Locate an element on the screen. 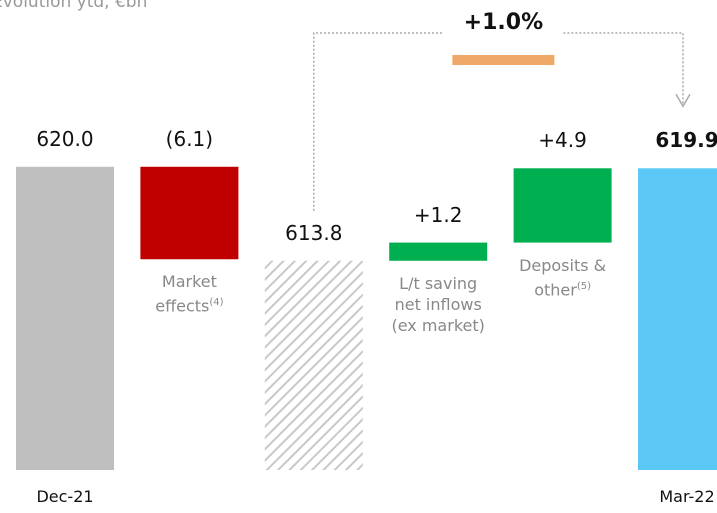  footnote: (5) is located at coordinates (583, 286).